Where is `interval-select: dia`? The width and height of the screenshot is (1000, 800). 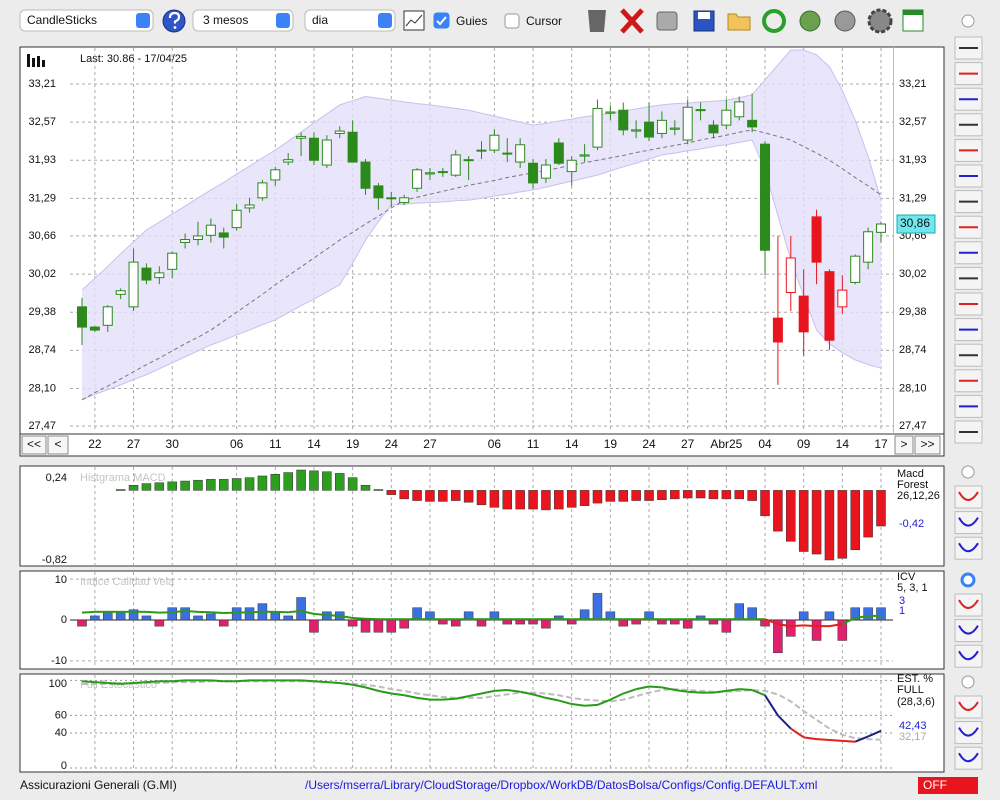
interval-select: dia is located at coordinates (350, 20).